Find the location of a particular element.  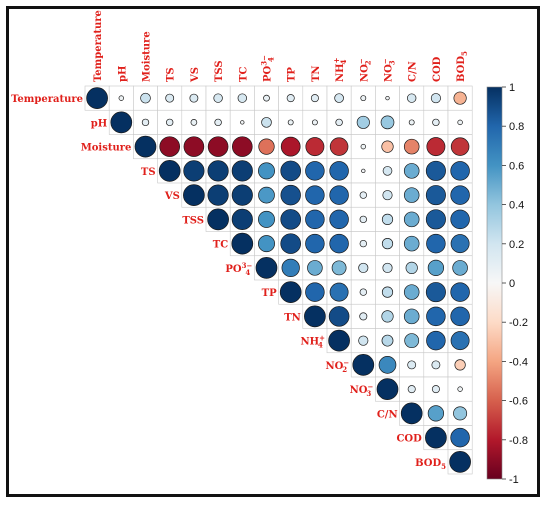

row-label: Temperature is located at coordinates (47, 99).